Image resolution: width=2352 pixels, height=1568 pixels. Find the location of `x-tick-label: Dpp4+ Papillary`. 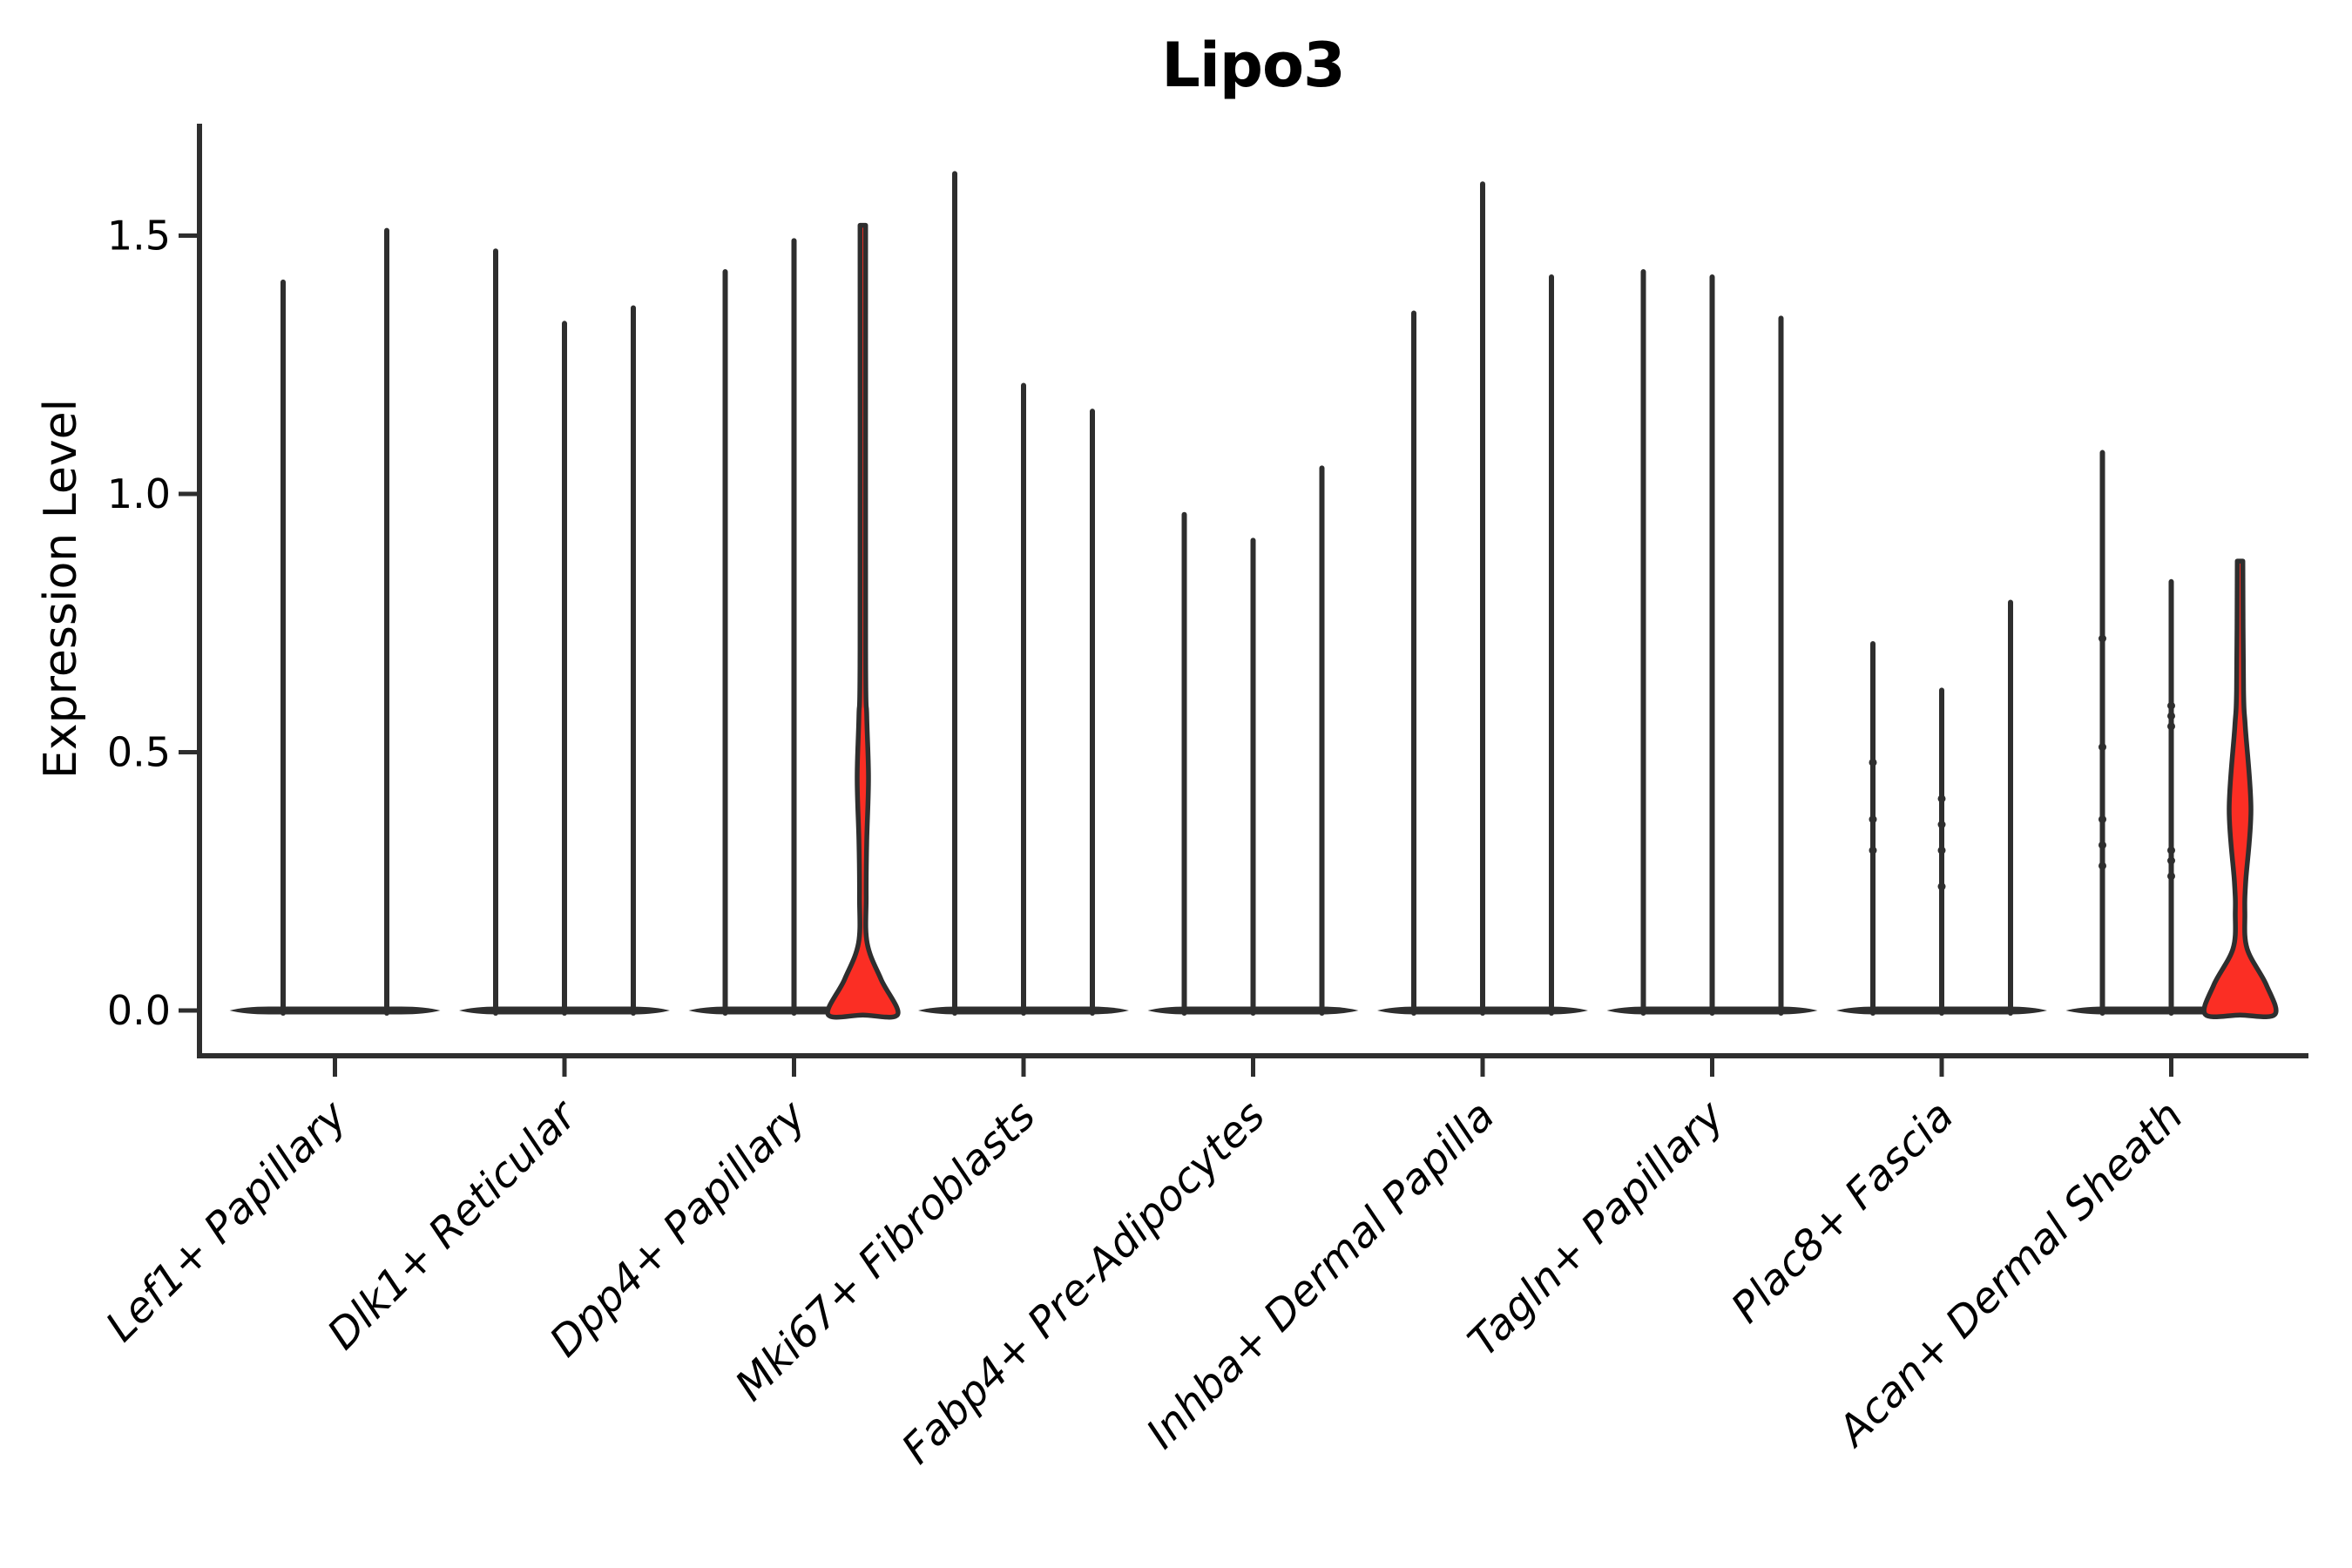

x-tick-label: Dpp4+ Papillary is located at coordinates (677, 1228).